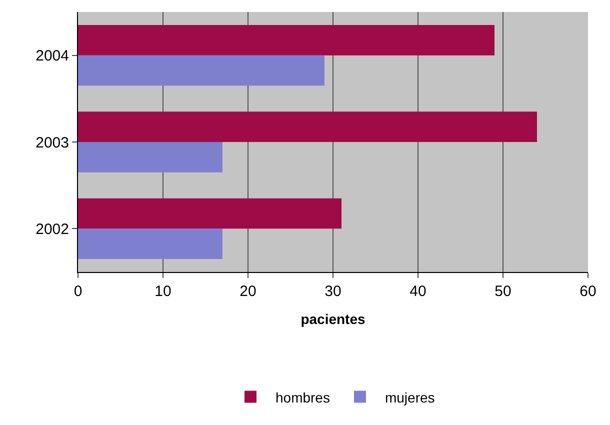 This screenshot has width=610, height=425. What do you see at coordinates (52, 143) in the screenshot?
I see `y-tick-label: 2003` at bounding box center [52, 143].